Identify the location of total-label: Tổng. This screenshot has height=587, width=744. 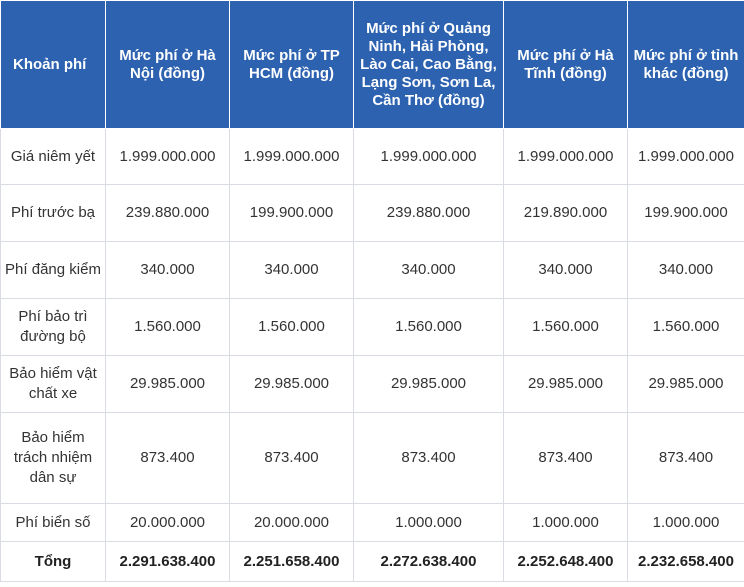
(53, 561).